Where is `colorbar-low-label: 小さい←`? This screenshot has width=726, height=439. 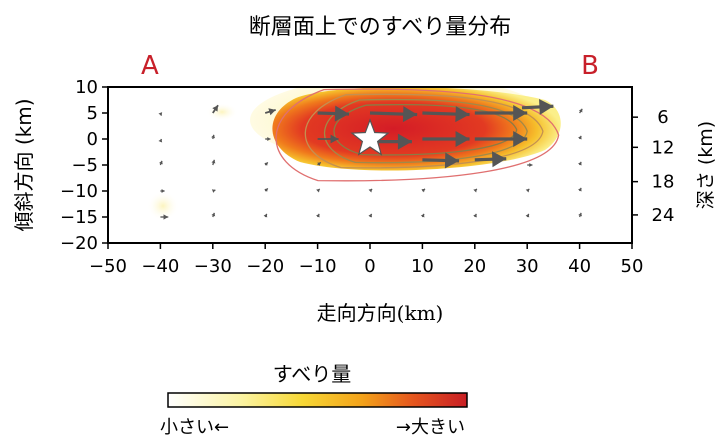
colorbar-low-label: 小さい← is located at coordinates (194, 427).